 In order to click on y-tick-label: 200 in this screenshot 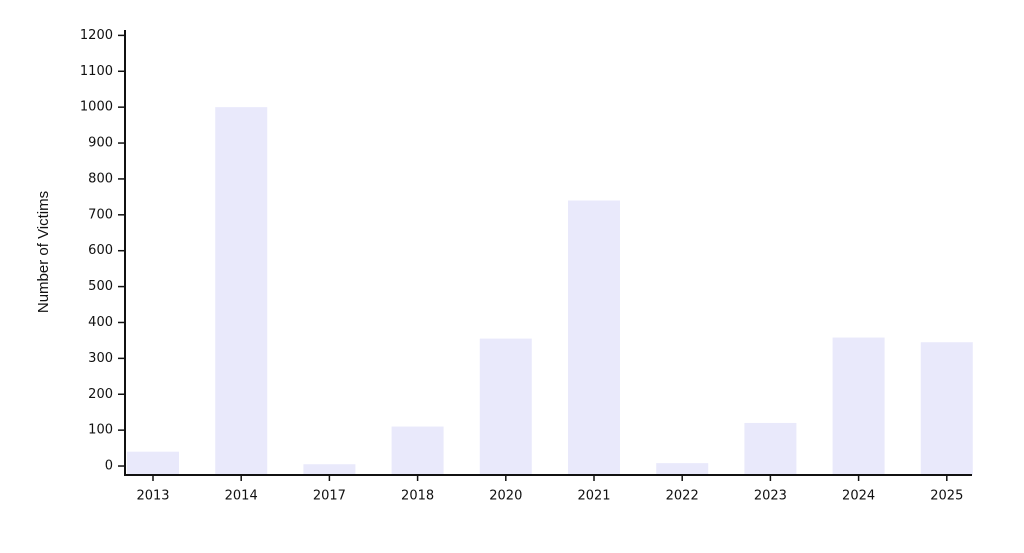, I will do `click(100, 394)`.